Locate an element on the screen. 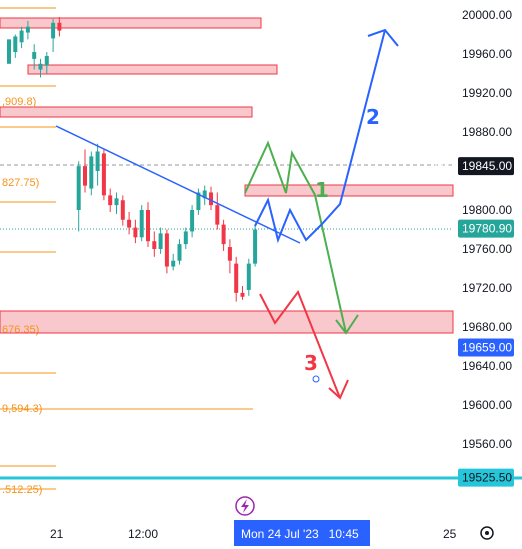 The width and height of the screenshot is (522, 549). wave-label-2: 2 is located at coordinates (373, 117).